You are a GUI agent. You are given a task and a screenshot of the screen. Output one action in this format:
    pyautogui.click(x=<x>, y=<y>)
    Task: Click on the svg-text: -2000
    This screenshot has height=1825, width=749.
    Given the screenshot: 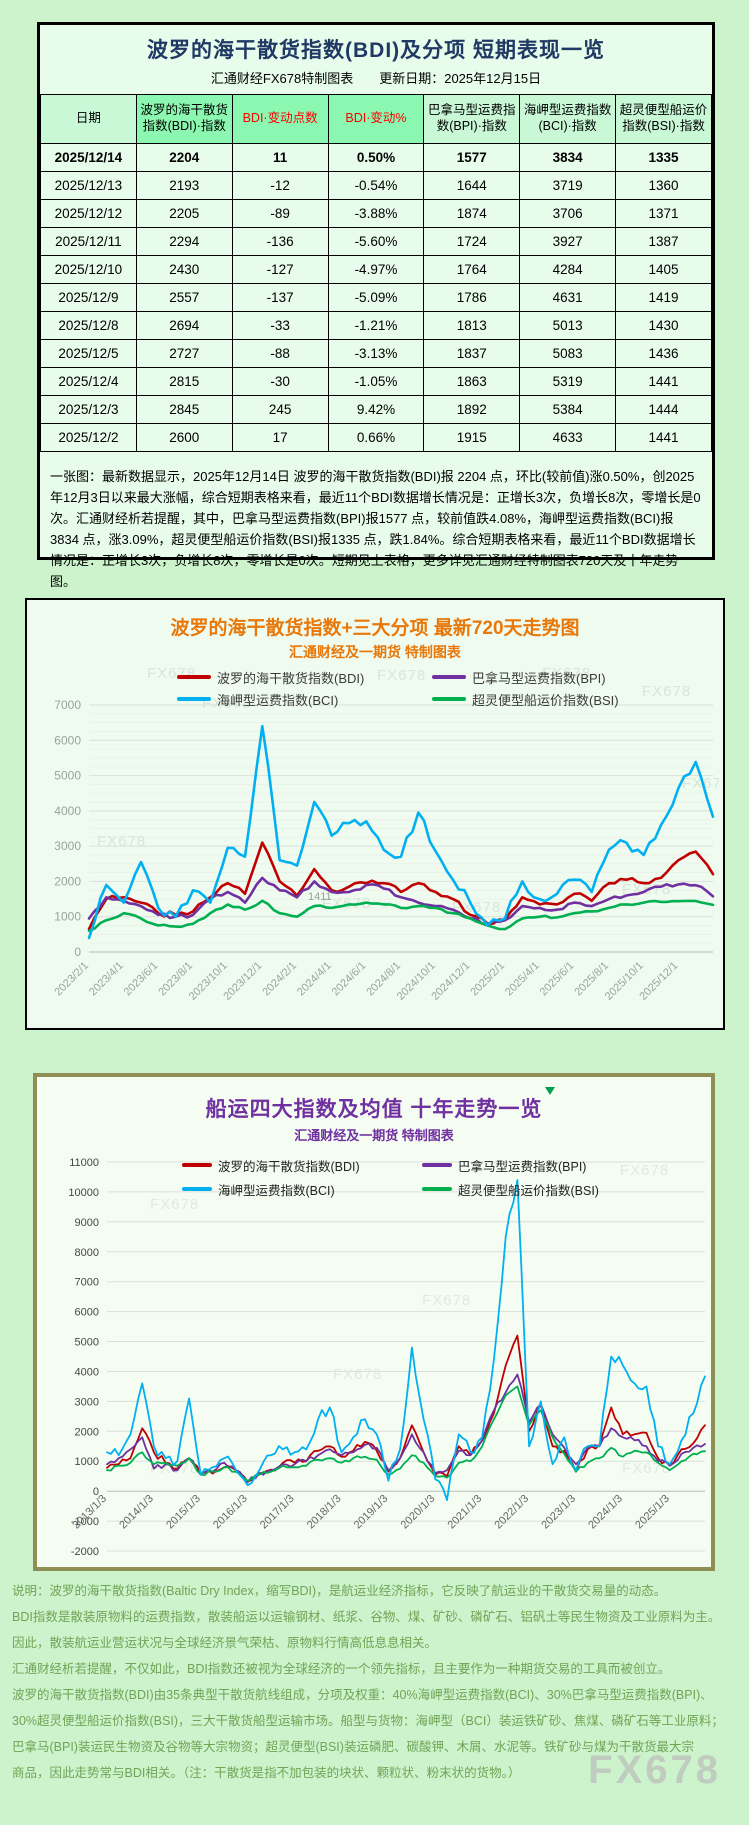 What is the action you would take?
    pyautogui.click(x=85, y=1552)
    